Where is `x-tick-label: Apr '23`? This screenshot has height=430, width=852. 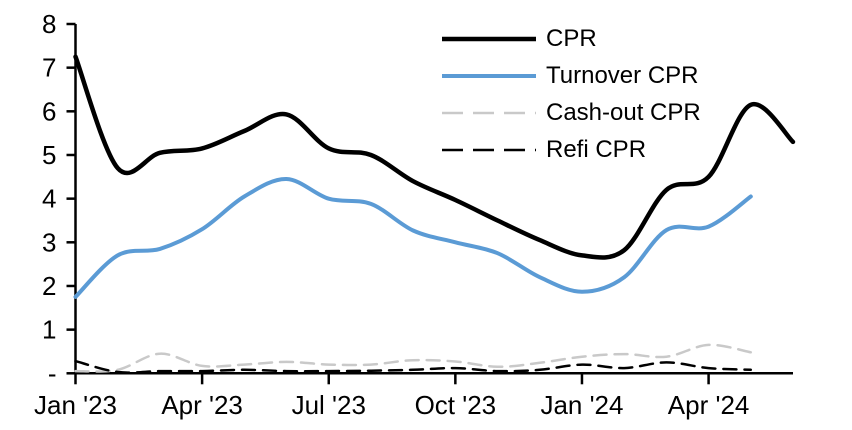 x-tick-label: Apr '23 is located at coordinates (202, 405).